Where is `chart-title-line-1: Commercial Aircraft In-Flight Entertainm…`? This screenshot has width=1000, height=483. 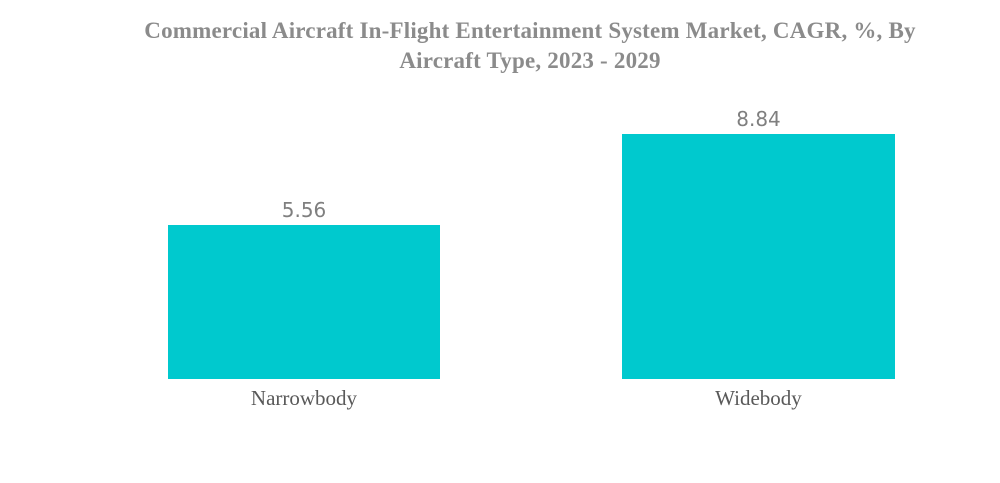 chart-title-line-1: Commercial Aircraft In-Flight Entertainm… is located at coordinates (530, 30).